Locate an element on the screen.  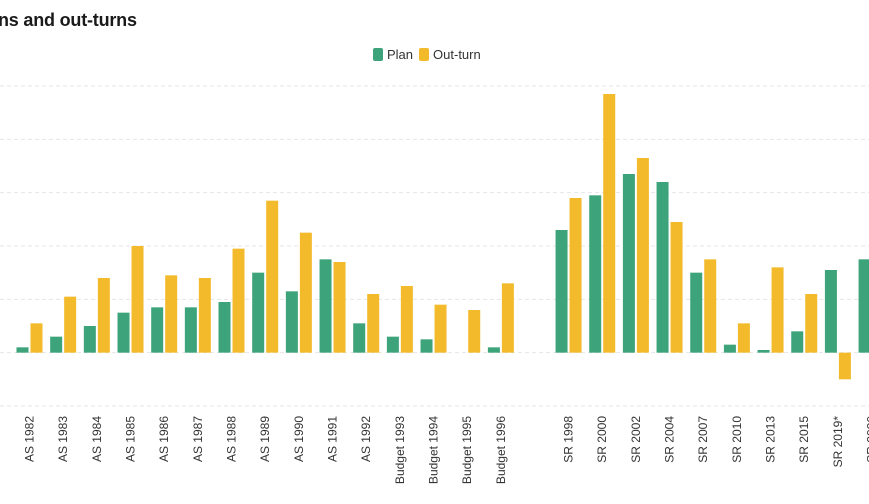
bar-outturn-sr-2010 is located at coordinates (743, 338).